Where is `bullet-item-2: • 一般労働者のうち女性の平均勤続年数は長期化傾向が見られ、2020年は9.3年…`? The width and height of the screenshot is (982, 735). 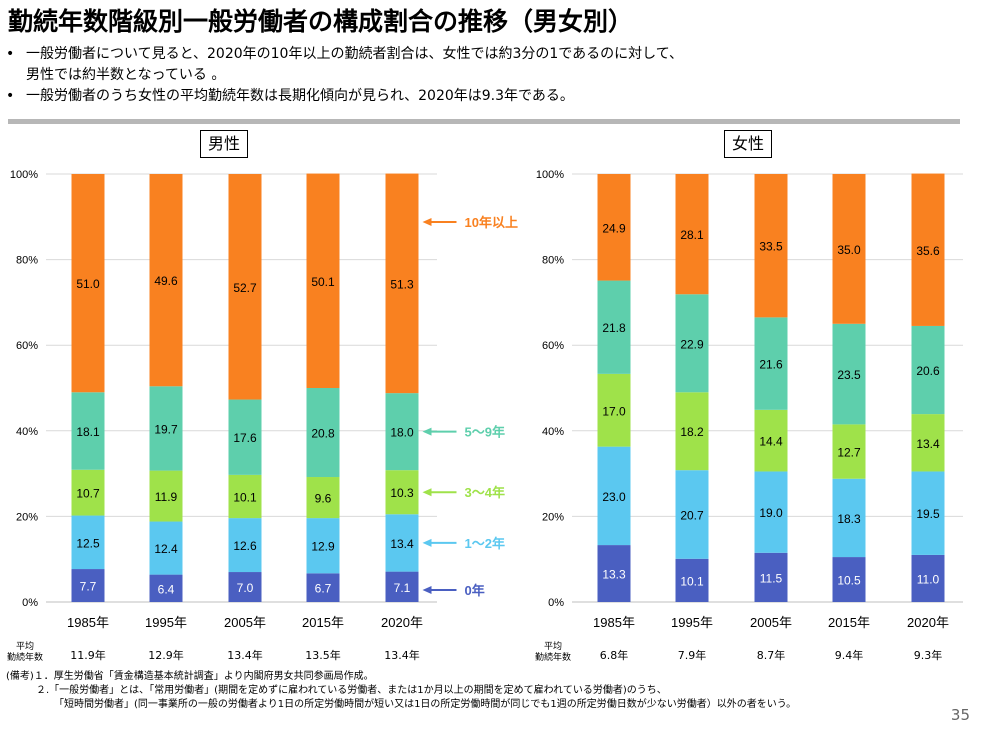 bullet-item-2: • 一般労働者のうち女性の平均勤続年数は長期化傾向が見られ、2020年は9.3年… is located at coordinates (344, 96).